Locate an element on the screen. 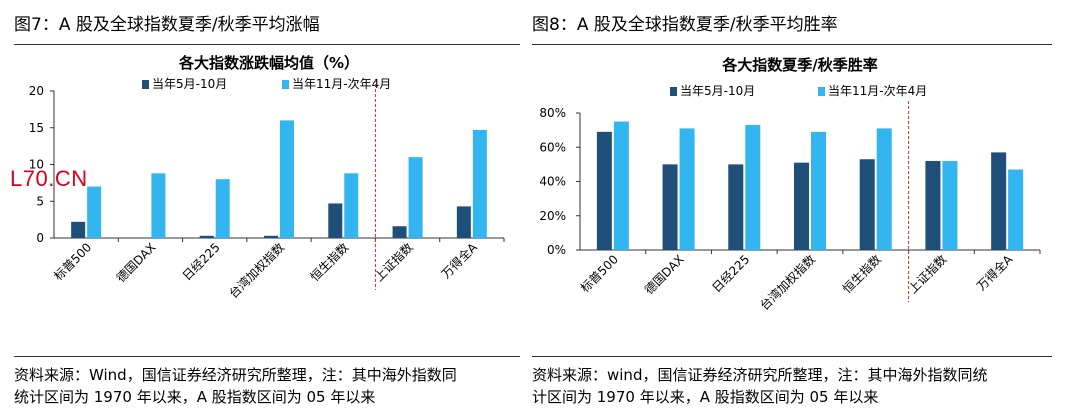  y-tick-label: 5 is located at coordinates (40, 201).